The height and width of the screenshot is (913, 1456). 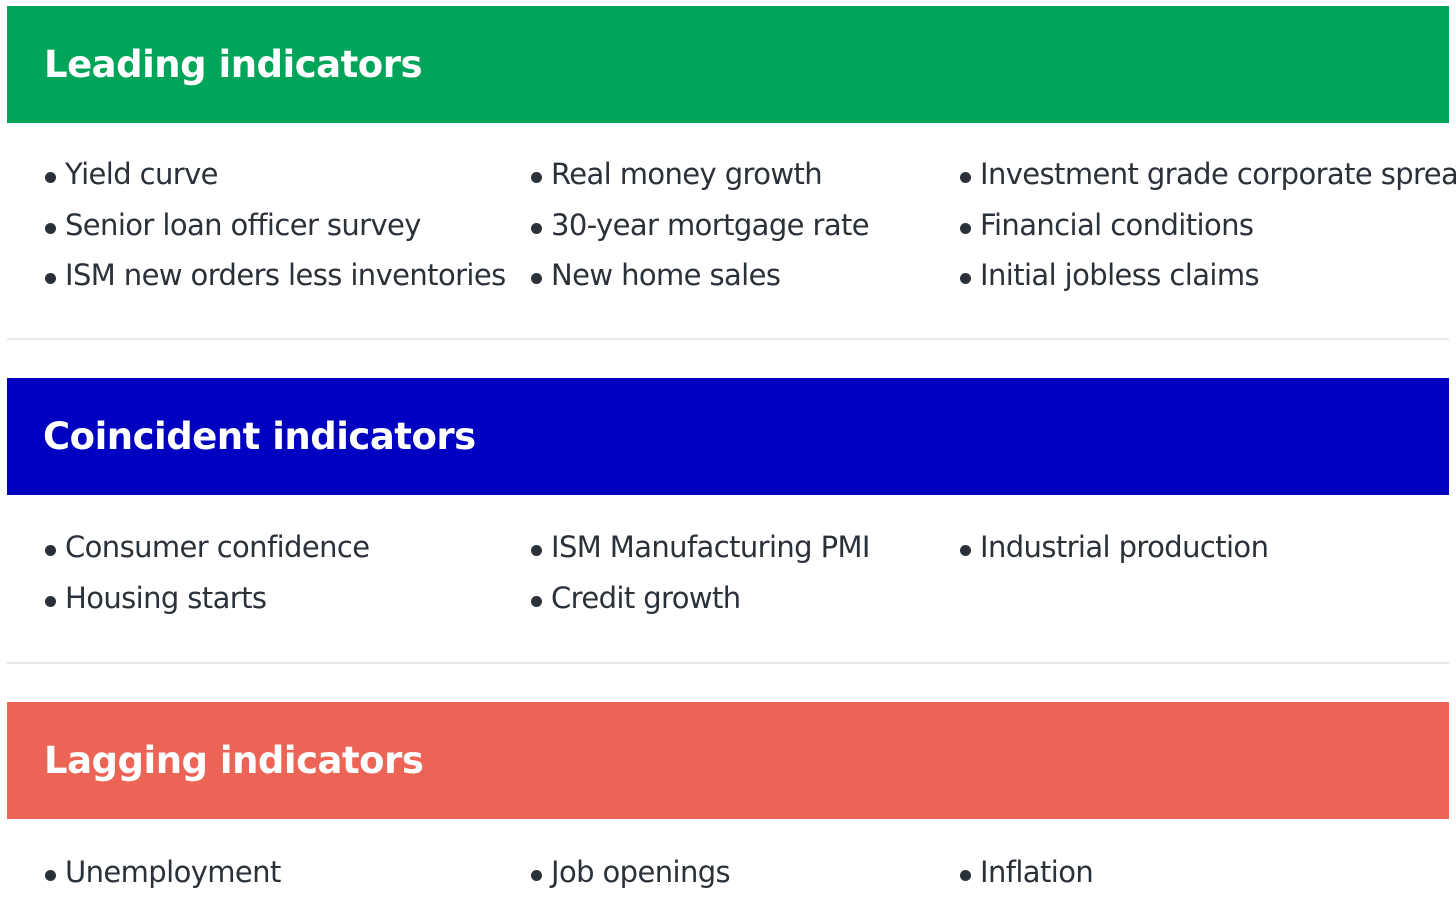 What do you see at coordinates (275, 185) in the screenshot?
I see `list-item: Yield curve` at bounding box center [275, 185].